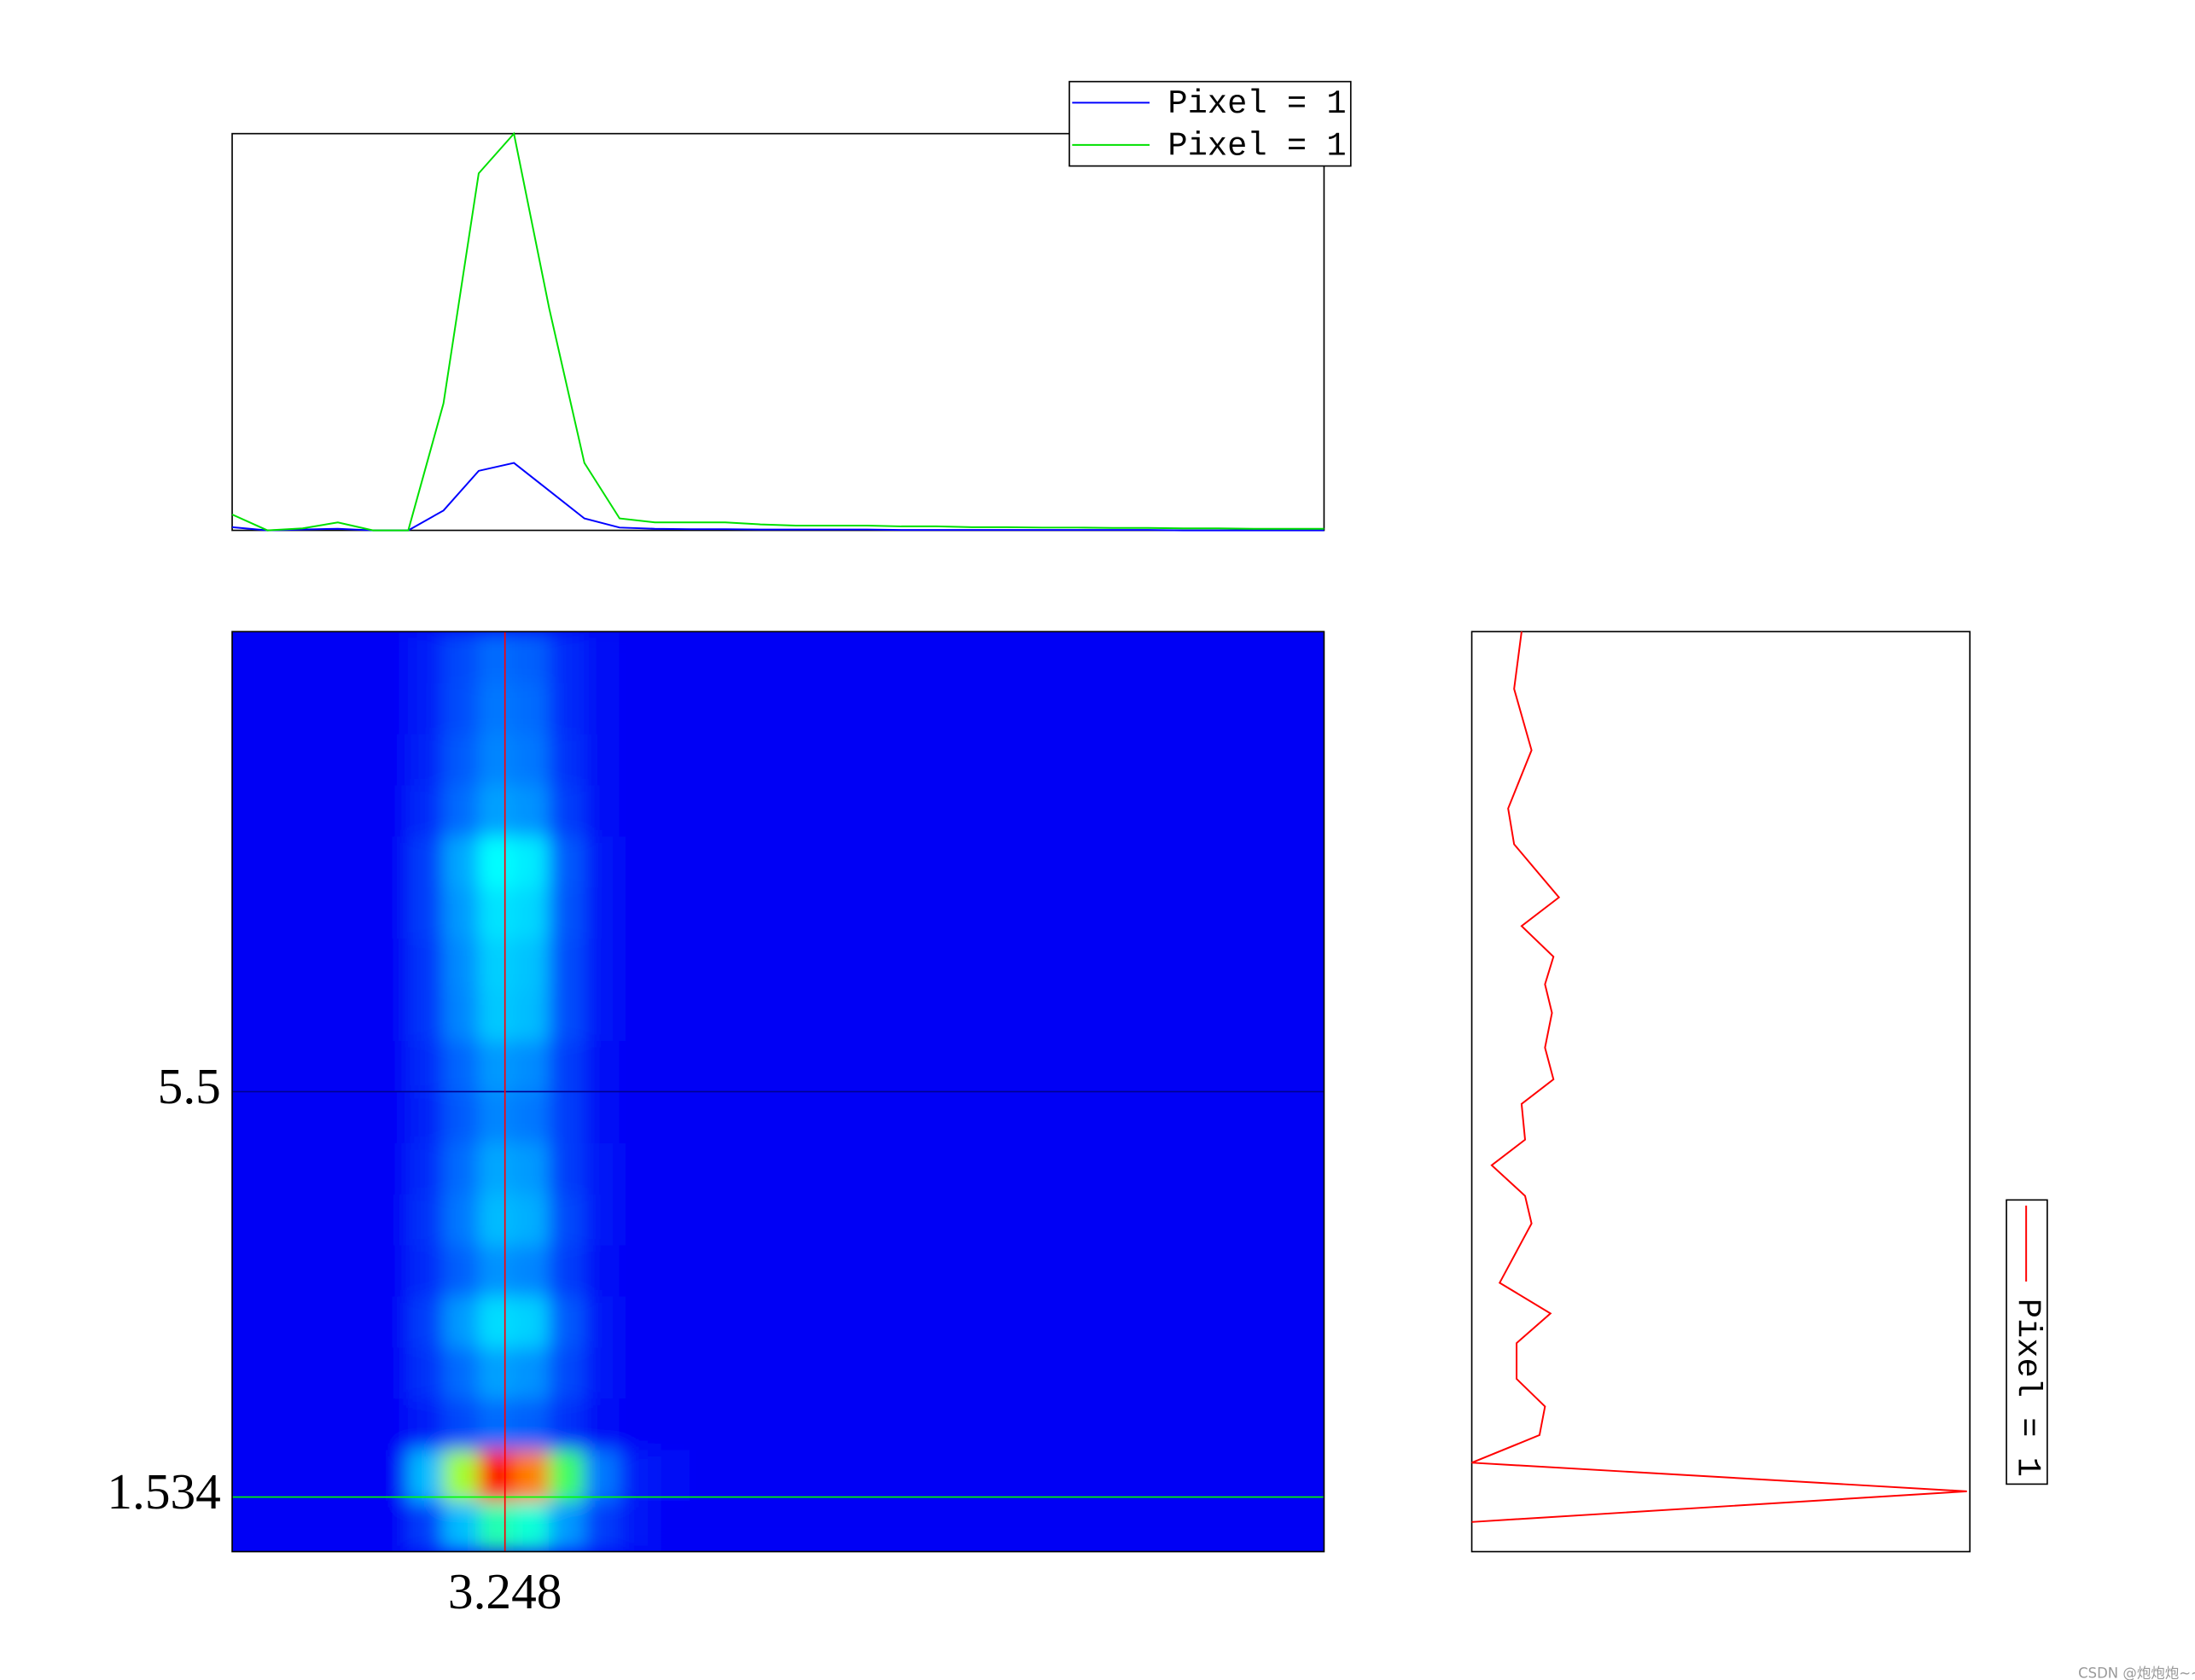 The height and width of the screenshot is (1680, 2195). What do you see at coordinates (505, 1591) in the screenshot?
I see `x-tick-label: 3.248` at bounding box center [505, 1591].